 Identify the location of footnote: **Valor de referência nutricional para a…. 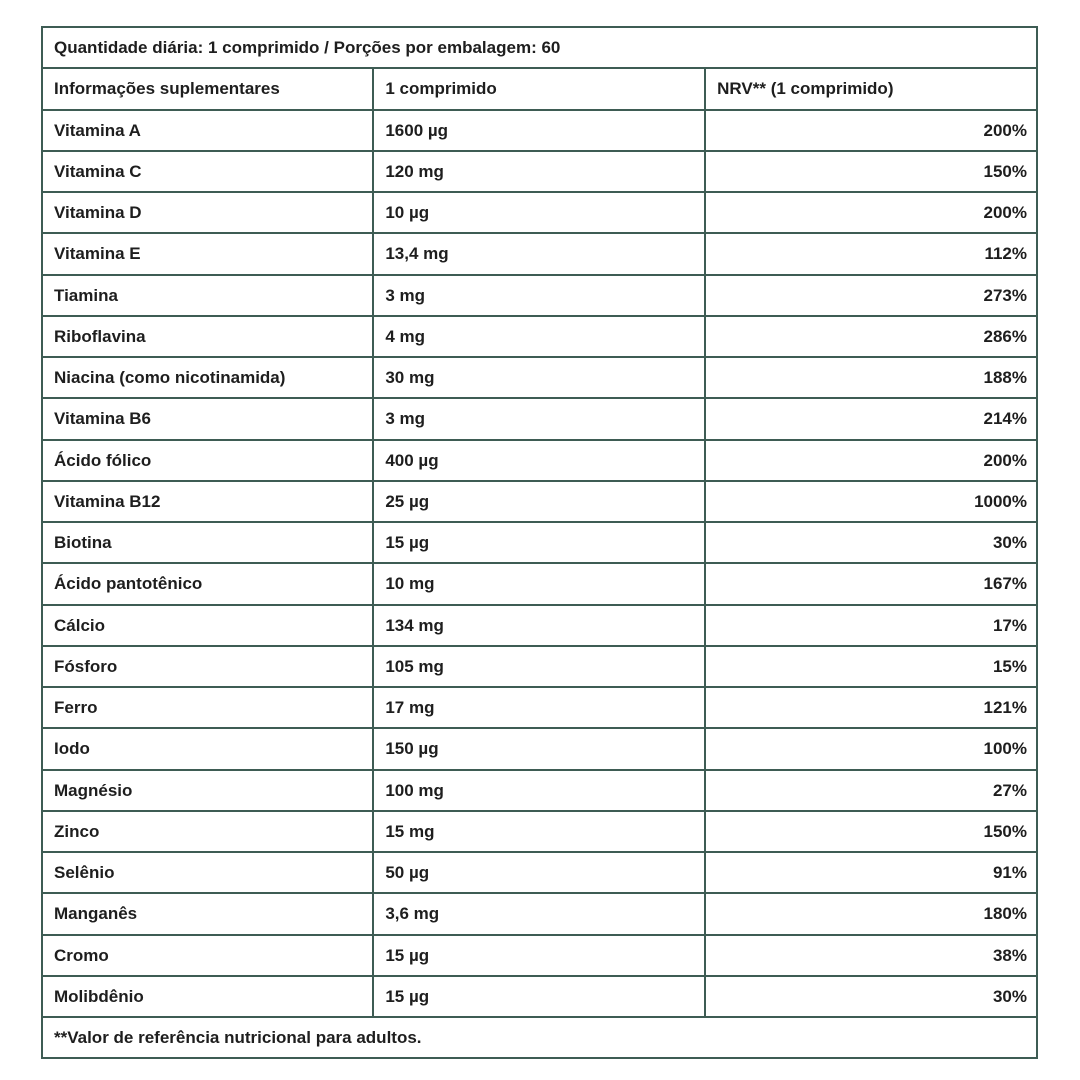
(539, 1037).